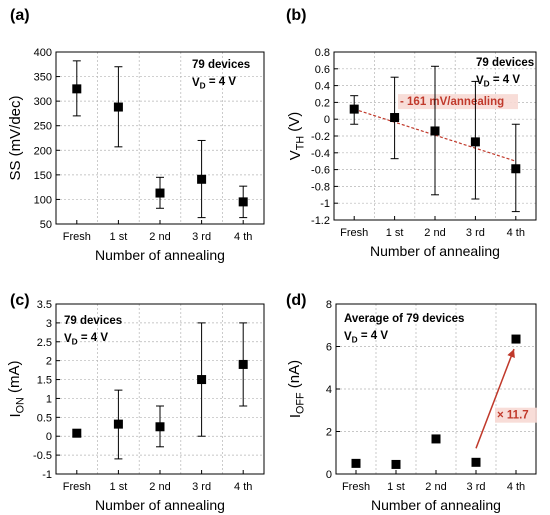 Image resolution: width=550 pixels, height=515 pixels. What do you see at coordinates (329, 348) in the screenshot?
I see `y-tick-label: 6` at bounding box center [329, 348].